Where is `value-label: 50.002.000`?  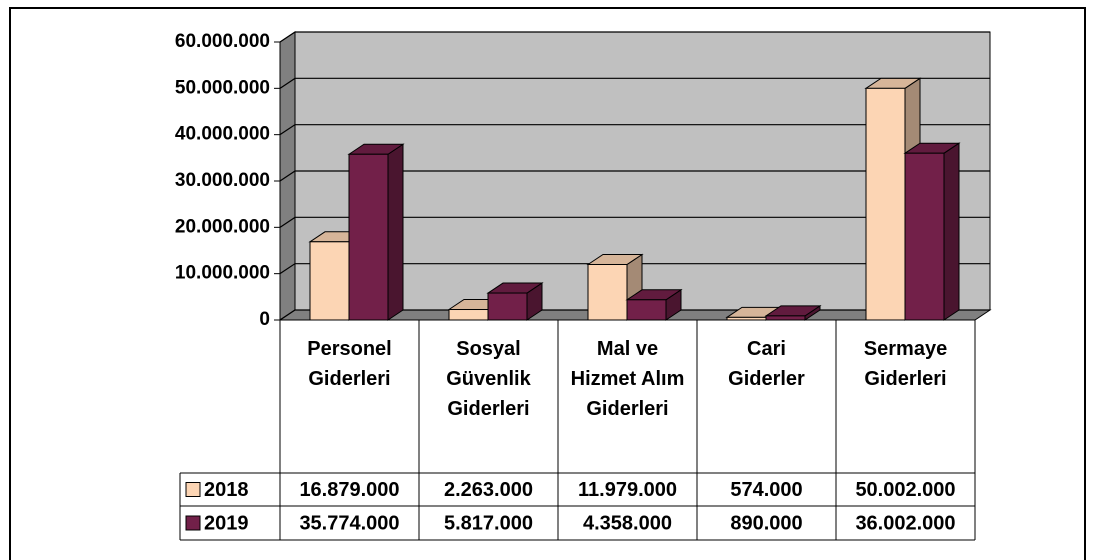 value-label: 50.002.000 is located at coordinates (905, 490).